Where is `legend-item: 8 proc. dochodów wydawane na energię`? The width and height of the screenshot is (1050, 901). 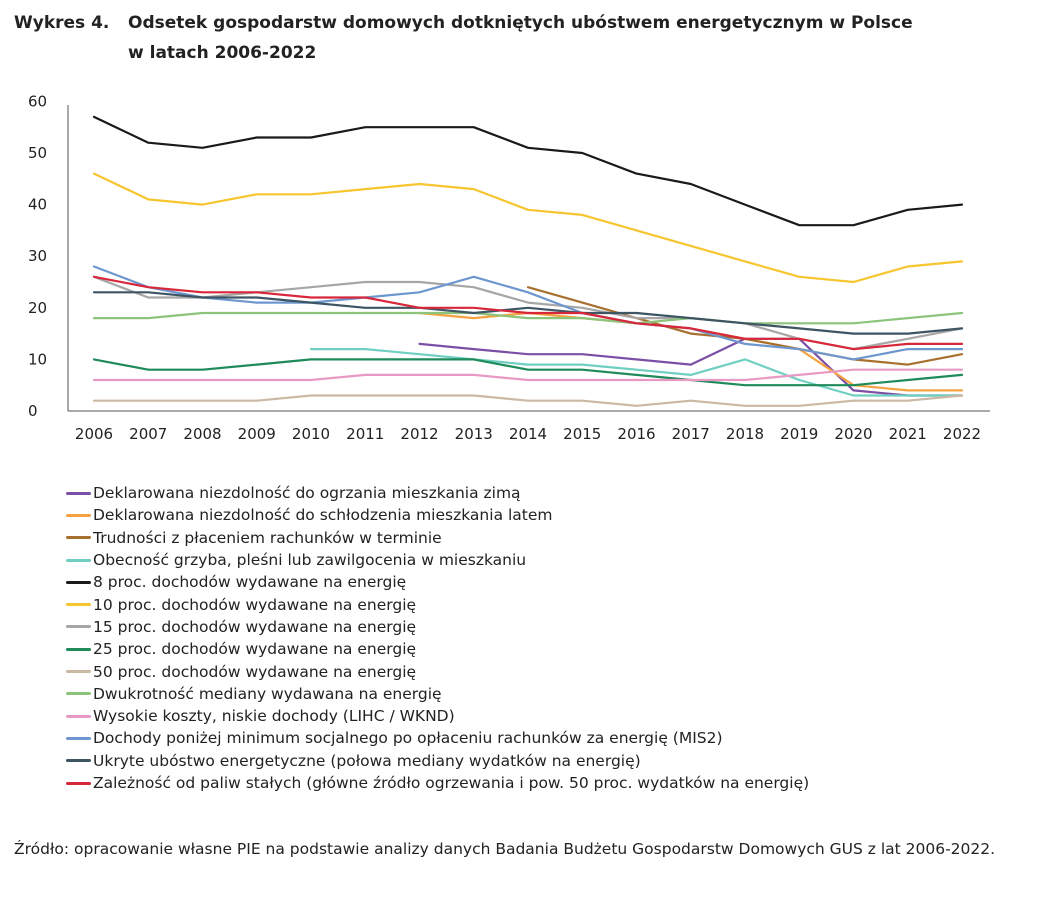 legend-item: 8 proc. dochodów wydawane na energię is located at coordinates (437, 582).